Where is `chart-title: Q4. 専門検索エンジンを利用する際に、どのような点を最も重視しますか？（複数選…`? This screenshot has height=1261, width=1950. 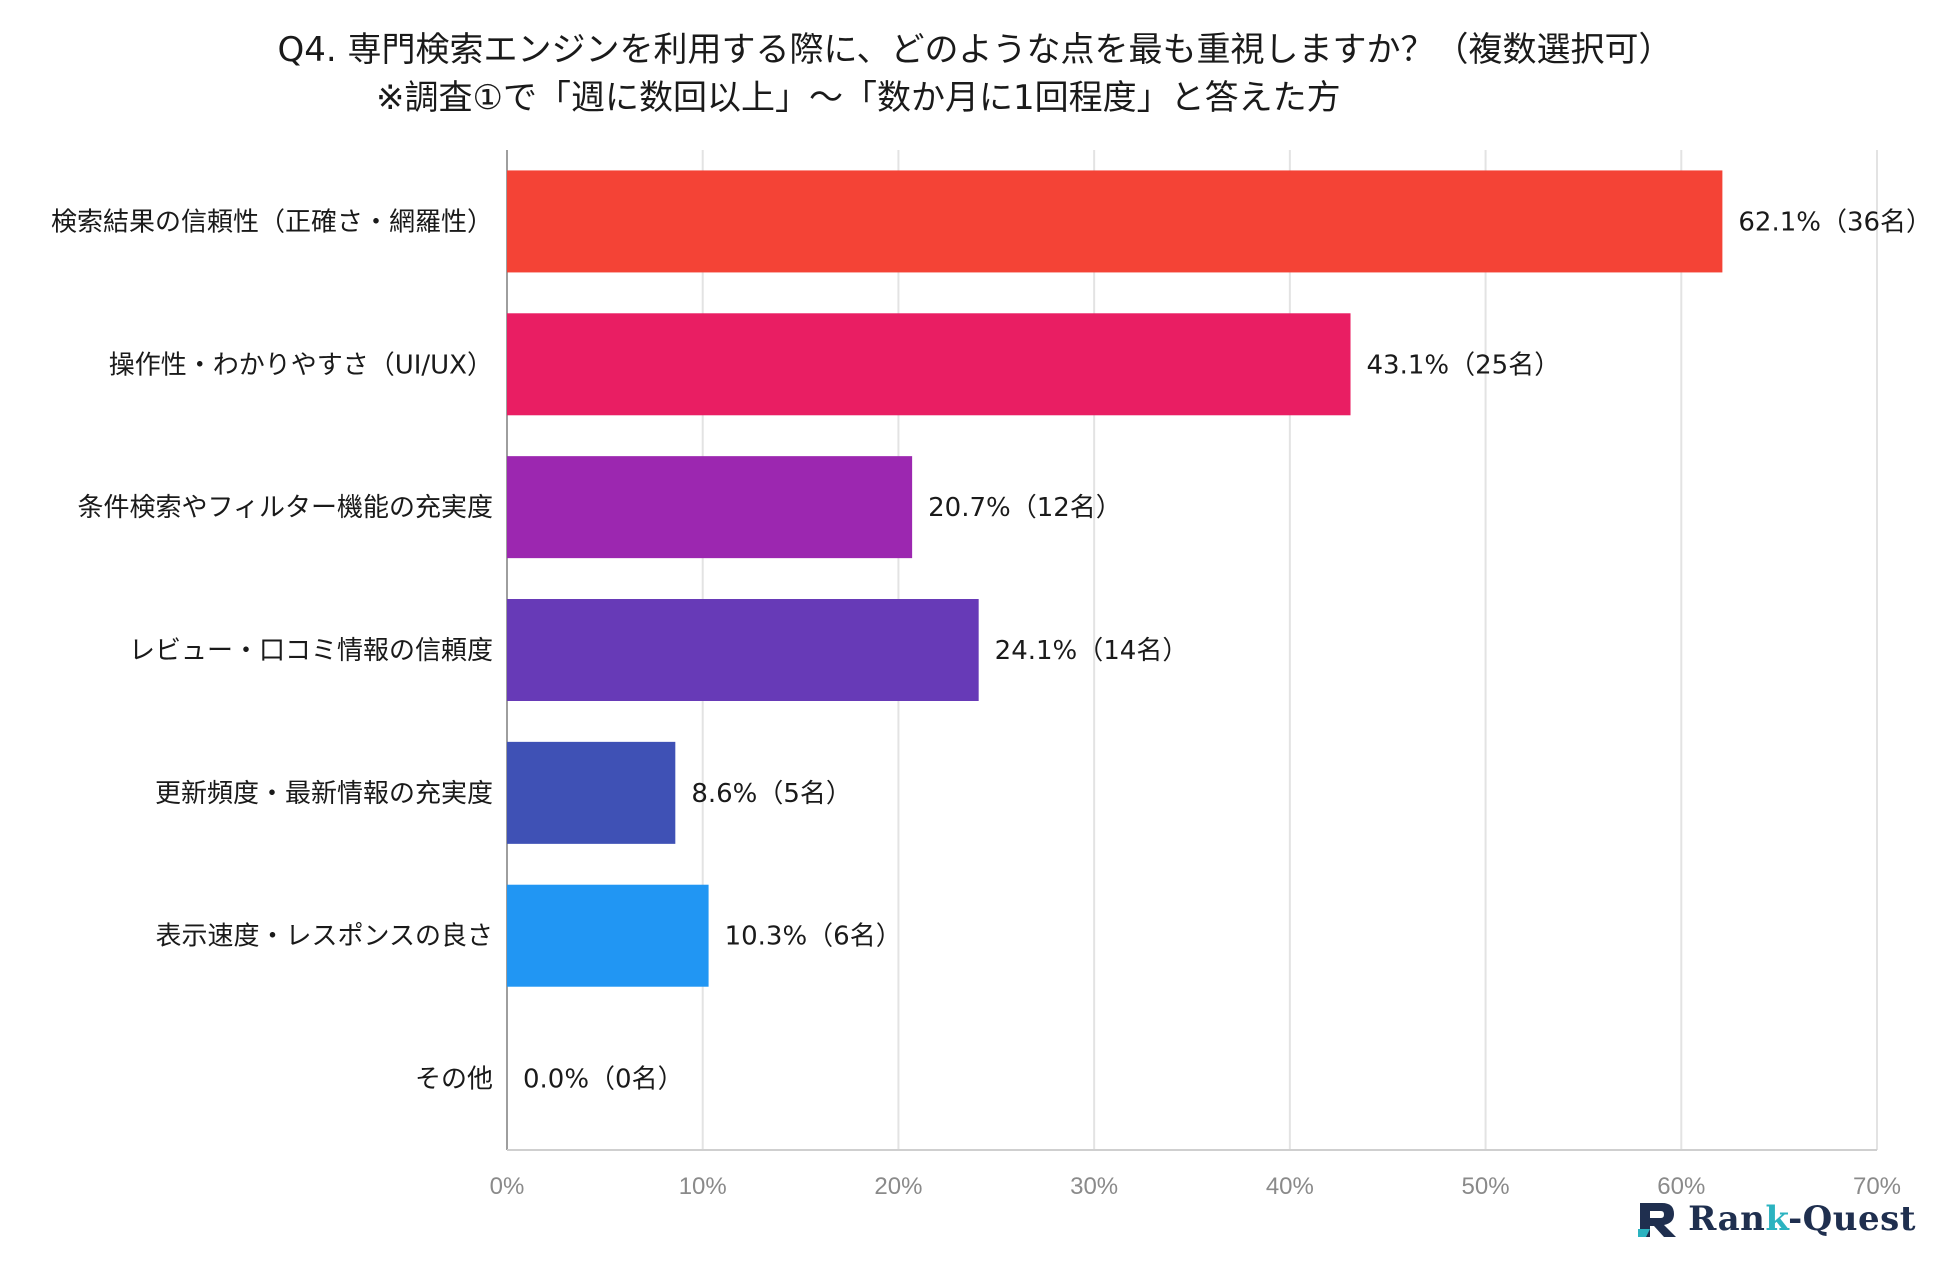 chart-title: Q4. 専門検索エンジンを利用する際に、どのような点を最も重視しますか？（複数選… is located at coordinates (975, 50).